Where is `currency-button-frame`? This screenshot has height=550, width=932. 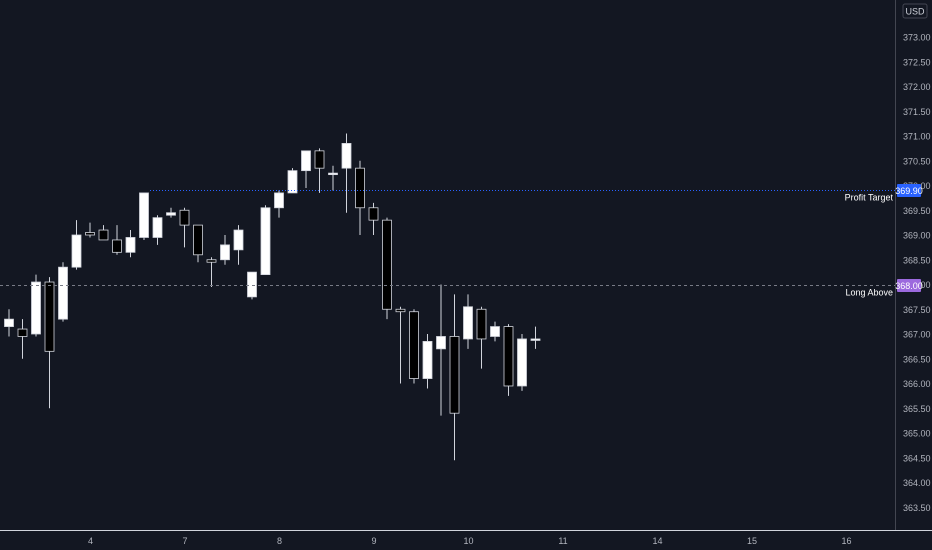 currency-button-frame is located at coordinates (915, 11).